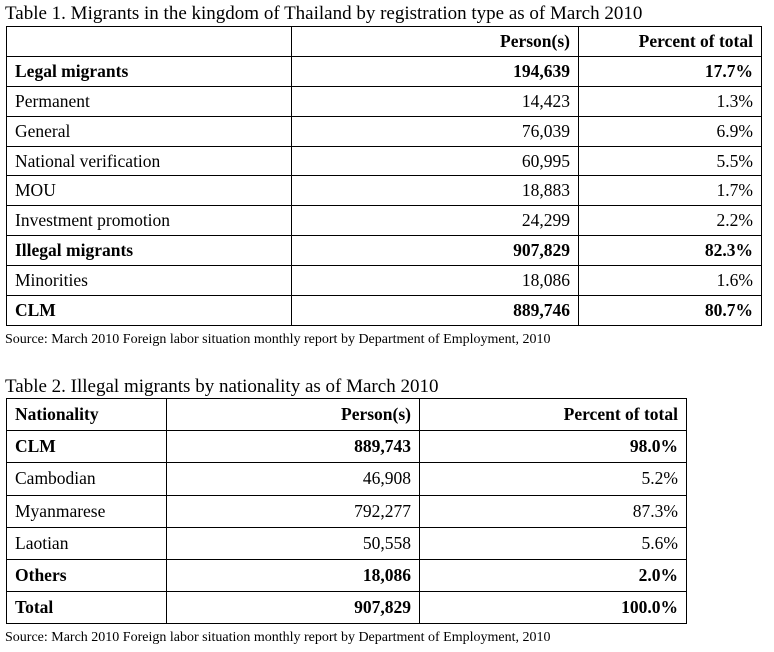  I want to click on row-label: MOU, so click(149, 191).